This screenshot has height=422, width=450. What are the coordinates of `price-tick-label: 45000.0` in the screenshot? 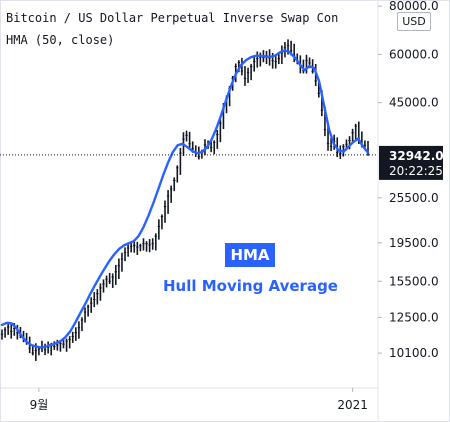 It's located at (414, 103).